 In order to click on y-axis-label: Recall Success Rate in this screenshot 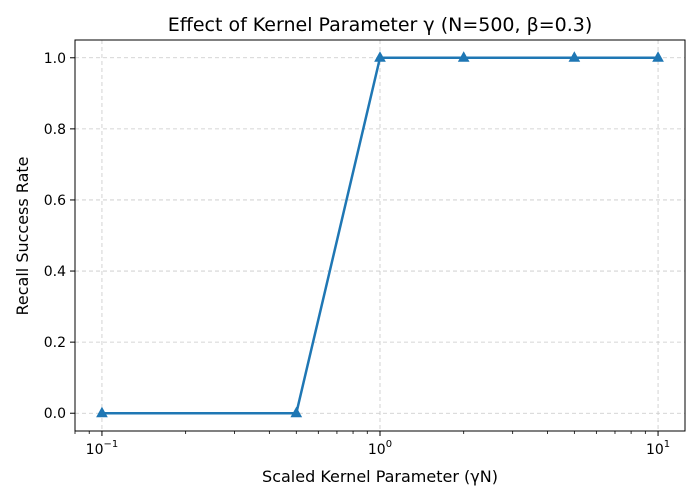, I will do `click(22, 236)`.